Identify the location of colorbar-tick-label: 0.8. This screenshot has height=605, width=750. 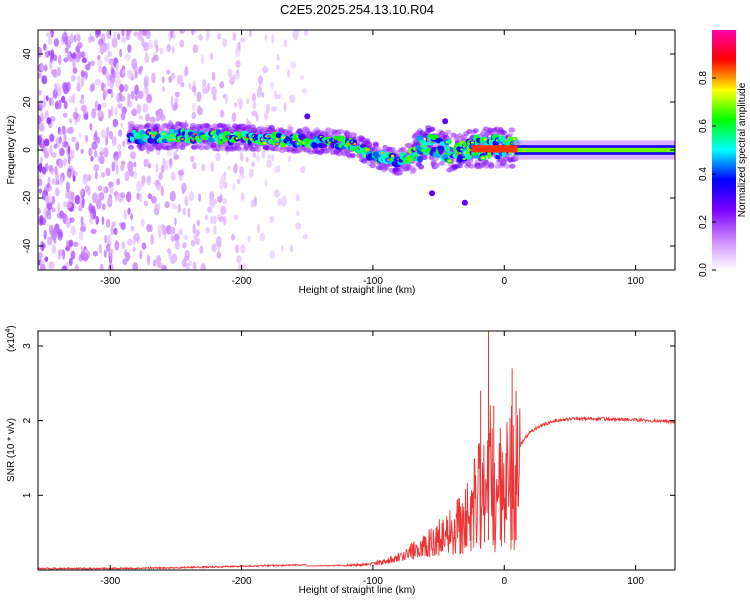
(703, 78).